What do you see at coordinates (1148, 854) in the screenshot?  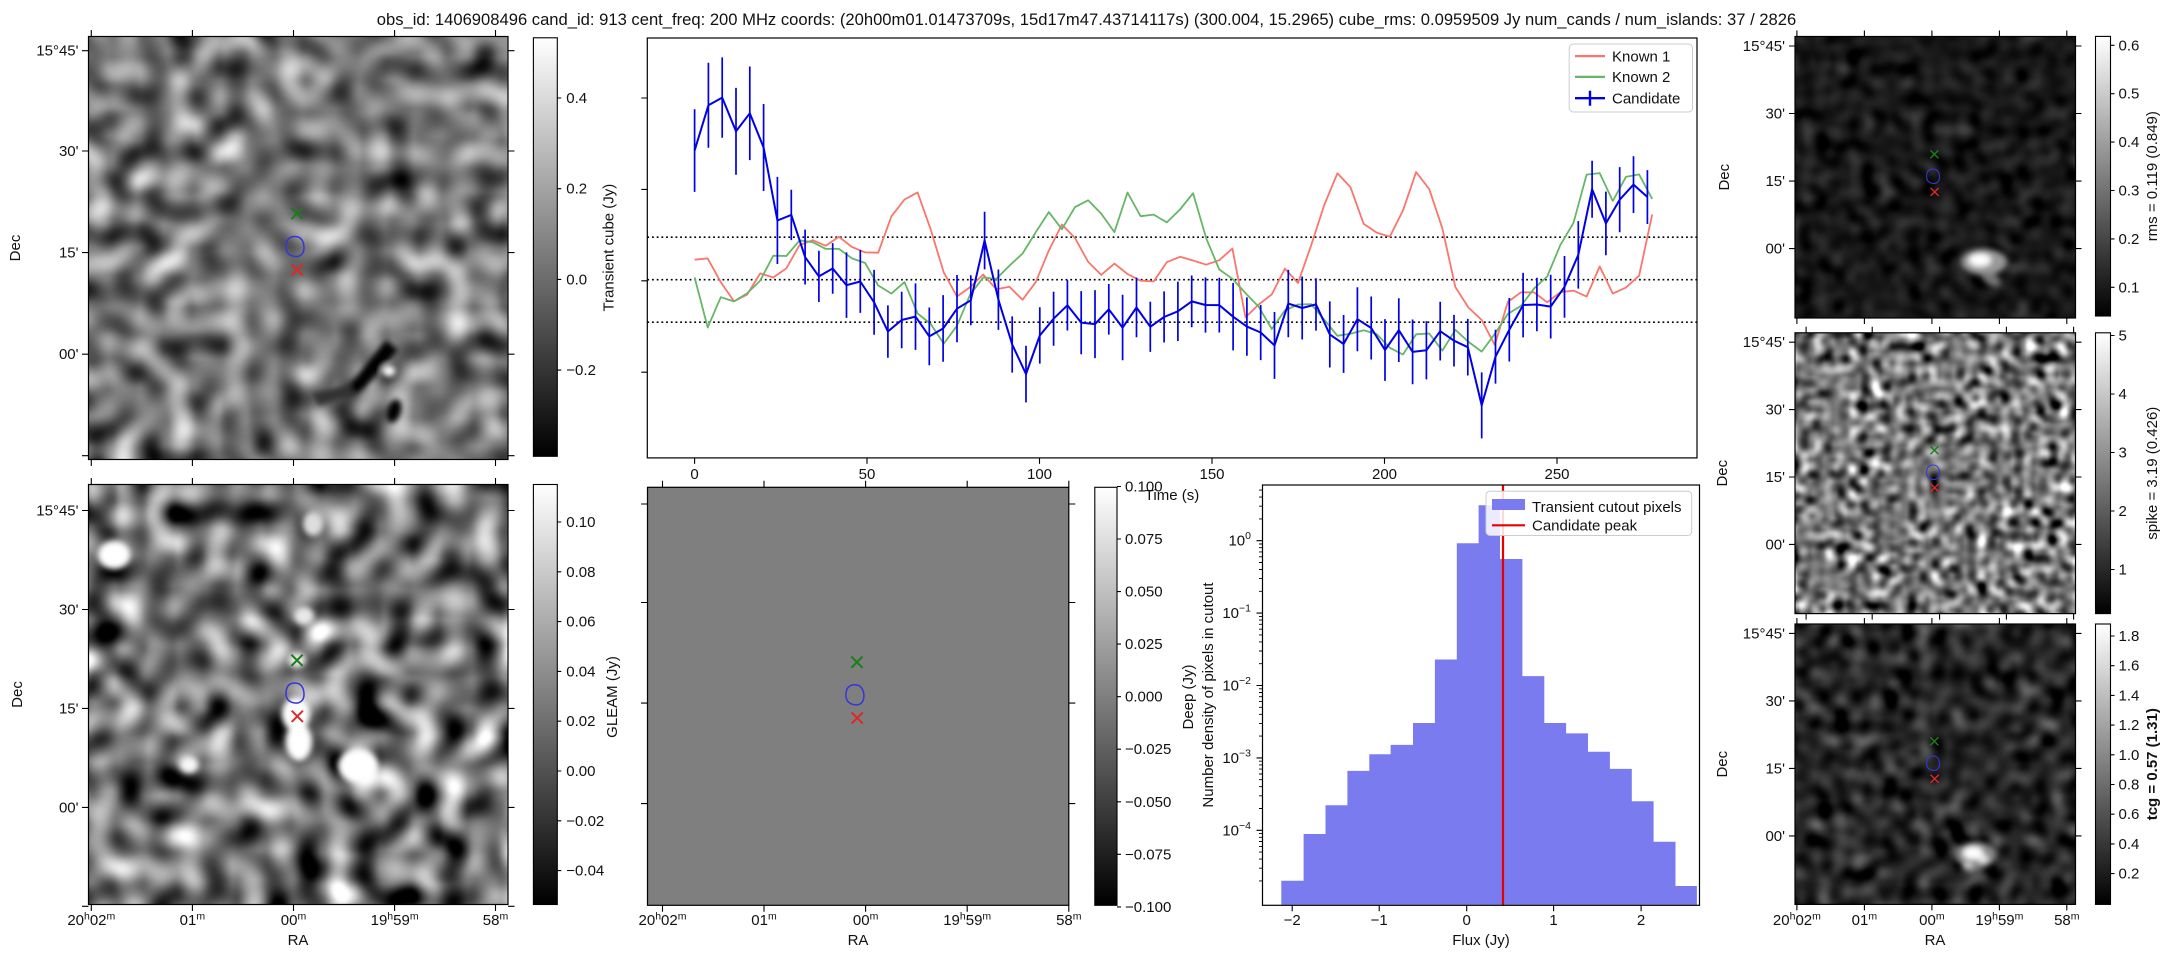 I see `svg-text: −0.075` at bounding box center [1148, 854].